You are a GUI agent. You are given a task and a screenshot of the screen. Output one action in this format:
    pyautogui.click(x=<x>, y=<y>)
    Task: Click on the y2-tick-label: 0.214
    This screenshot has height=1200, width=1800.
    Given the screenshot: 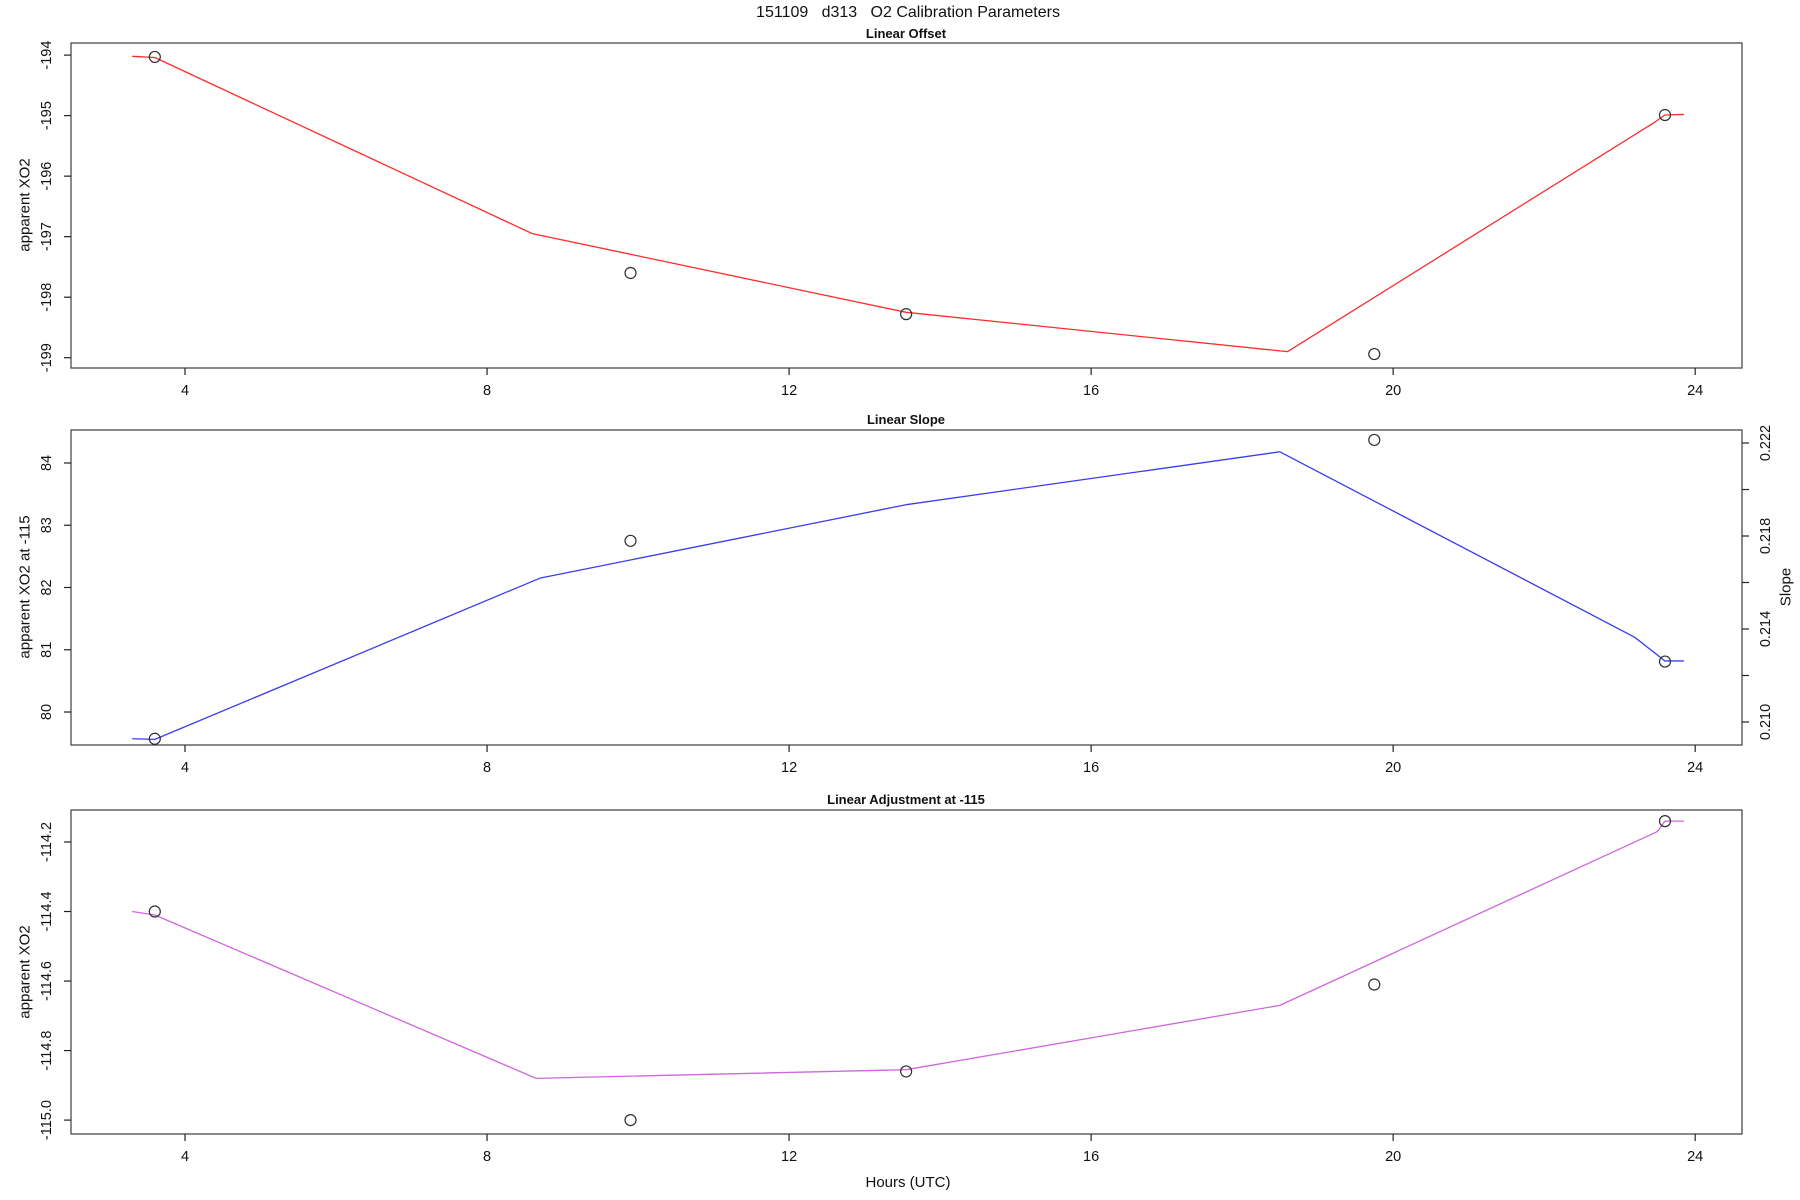 What is the action you would take?
    pyautogui.click(x=1766, y=629)
    